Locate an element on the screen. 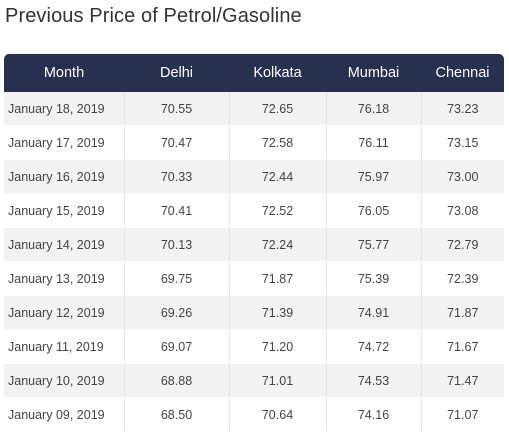 The height and width of the screenshot is (432, 509). chennai-price-cell: 71.87 is located at coordinates (462, 312).